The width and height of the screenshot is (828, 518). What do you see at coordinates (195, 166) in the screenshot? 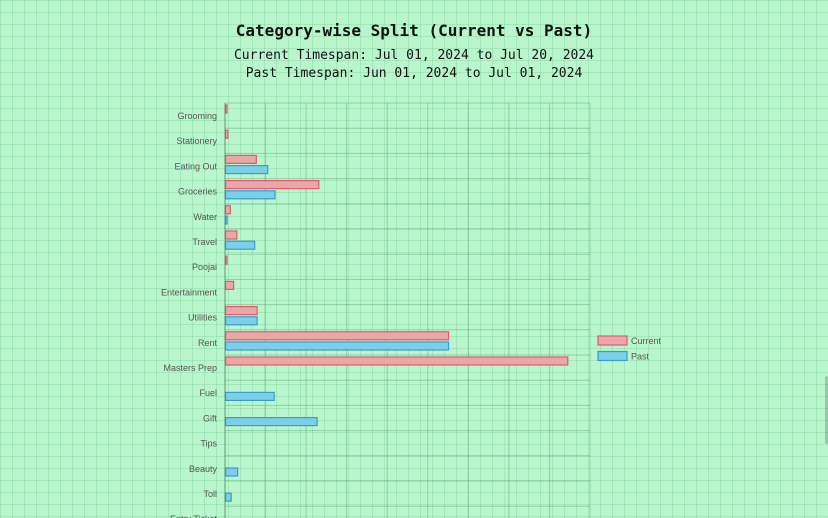
I see `category-label: Eating Out` at bounding box center [195, 166].